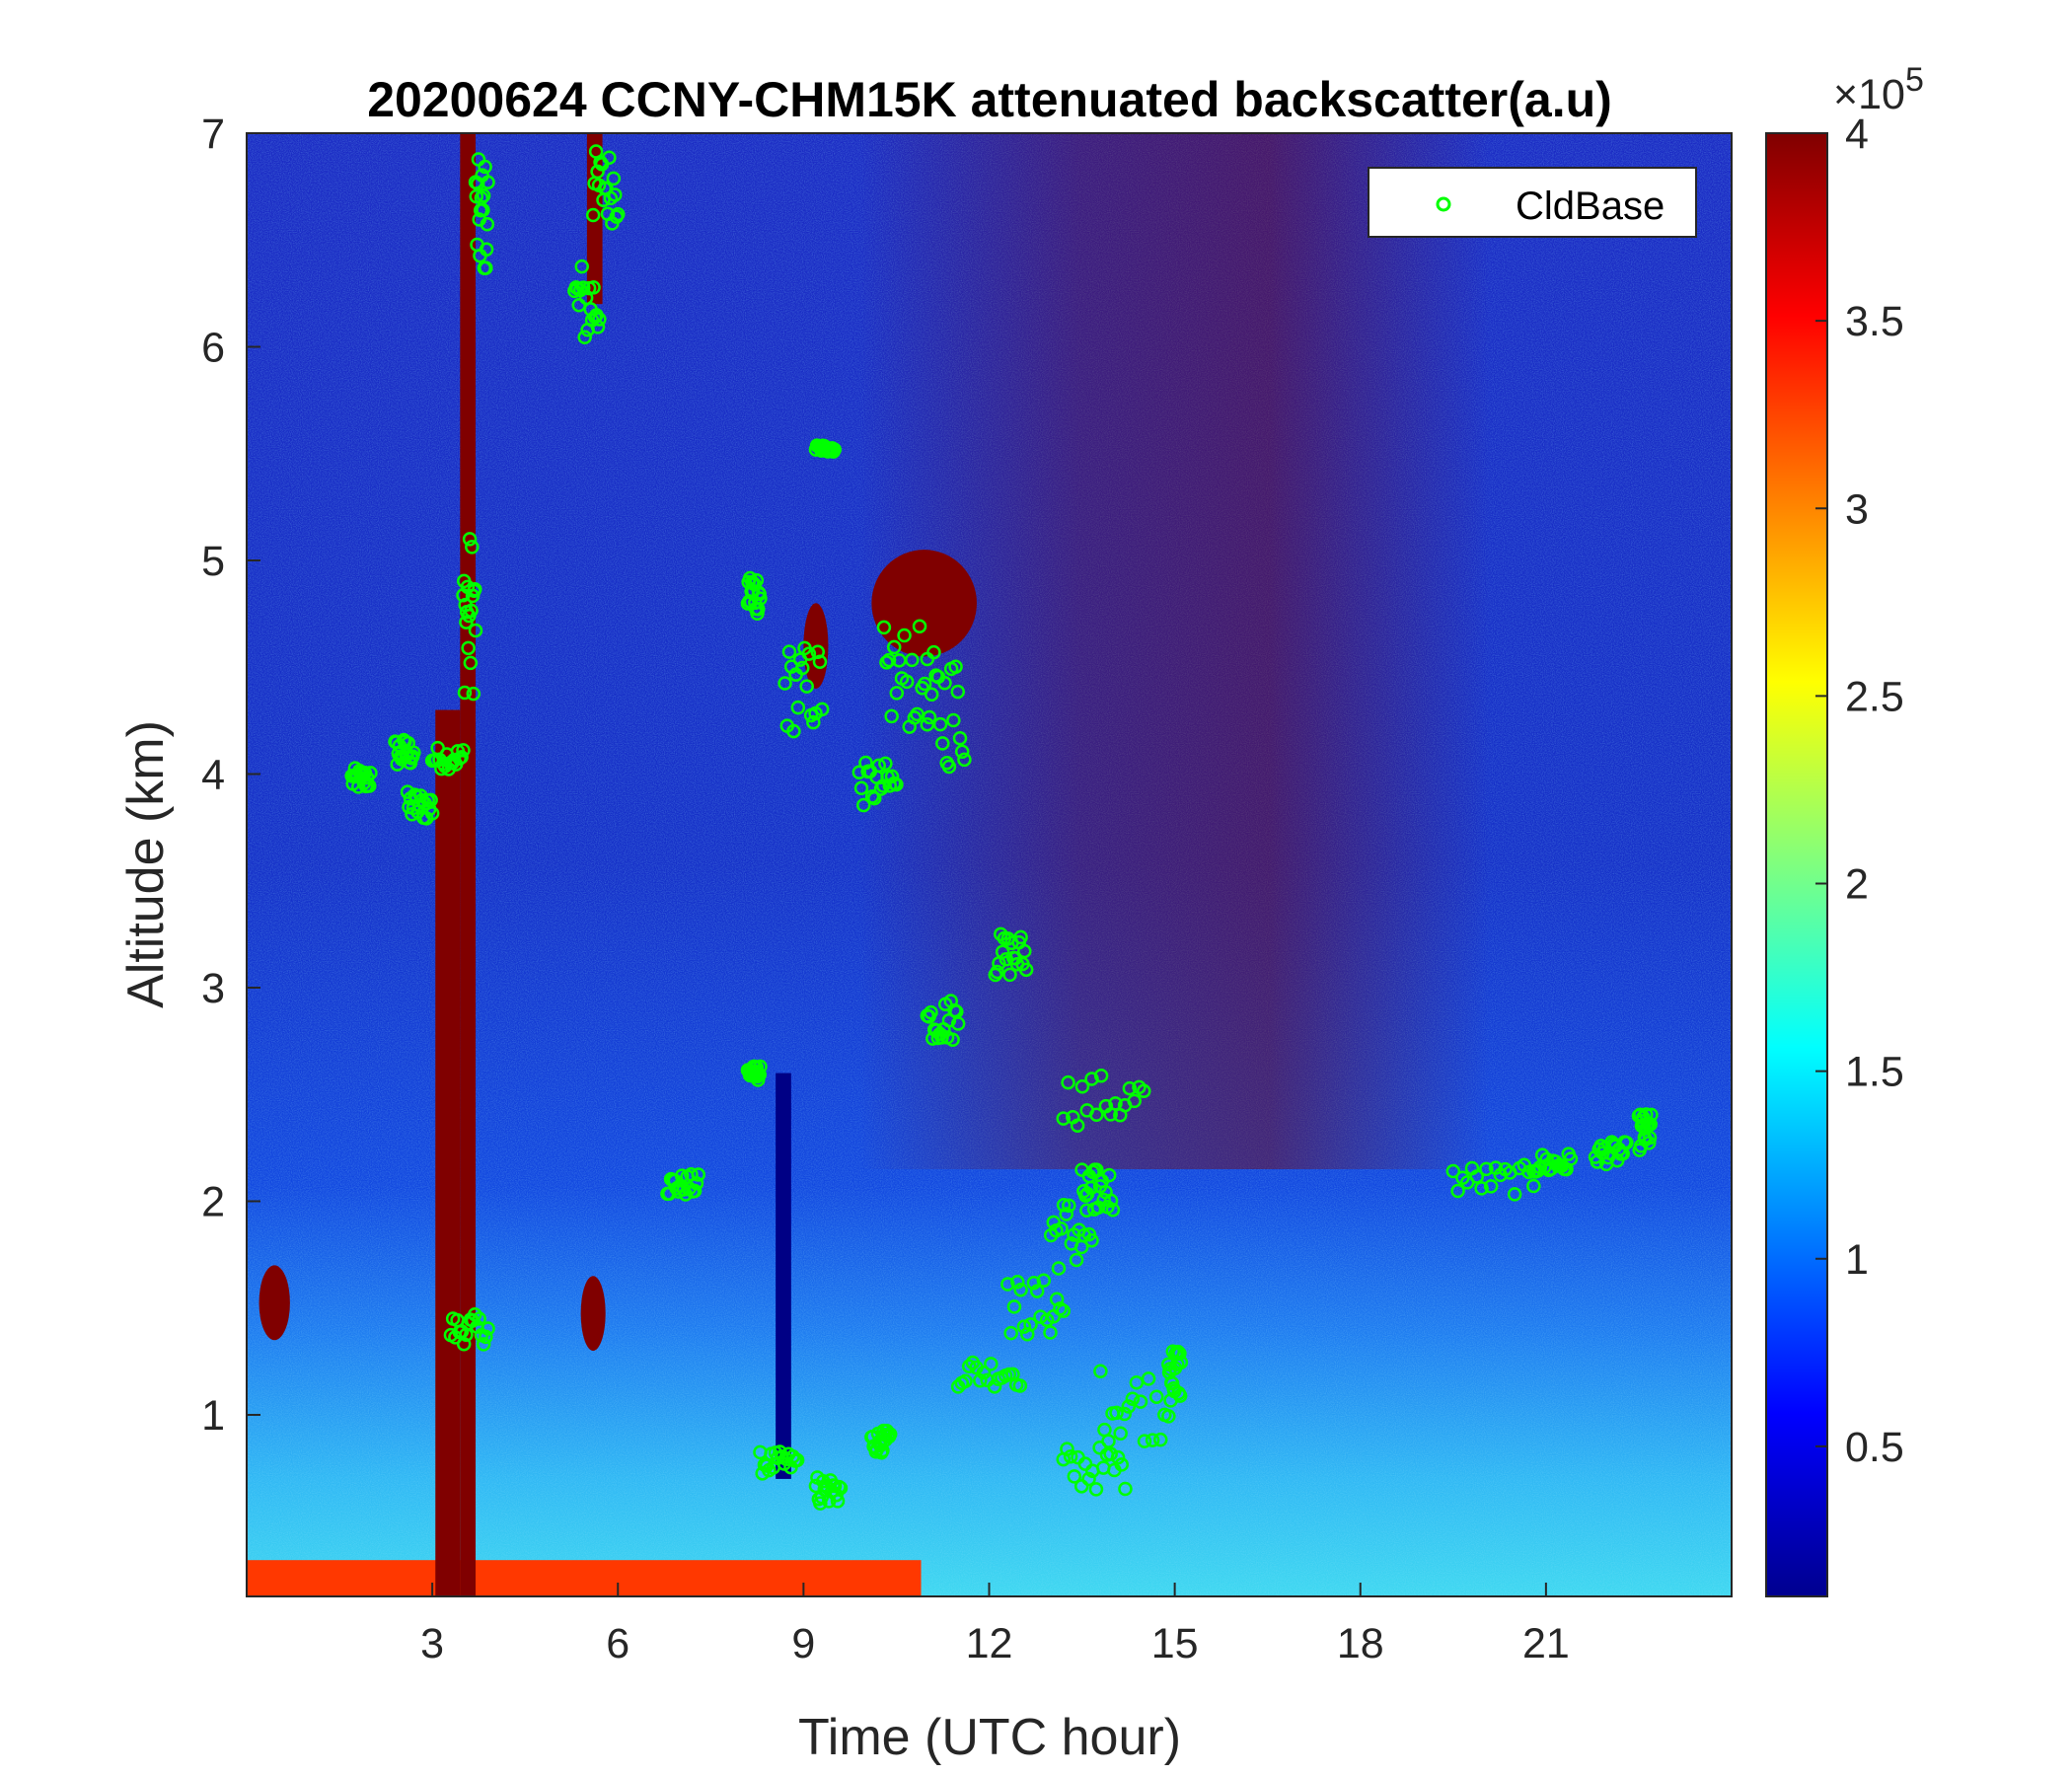 The height and width of the screenshot is (1776, 2072). What do you see at coordinates (803, 1644) in the screenshot?
I see `x-tick-label: 9` at bounding box center [803, 1644].